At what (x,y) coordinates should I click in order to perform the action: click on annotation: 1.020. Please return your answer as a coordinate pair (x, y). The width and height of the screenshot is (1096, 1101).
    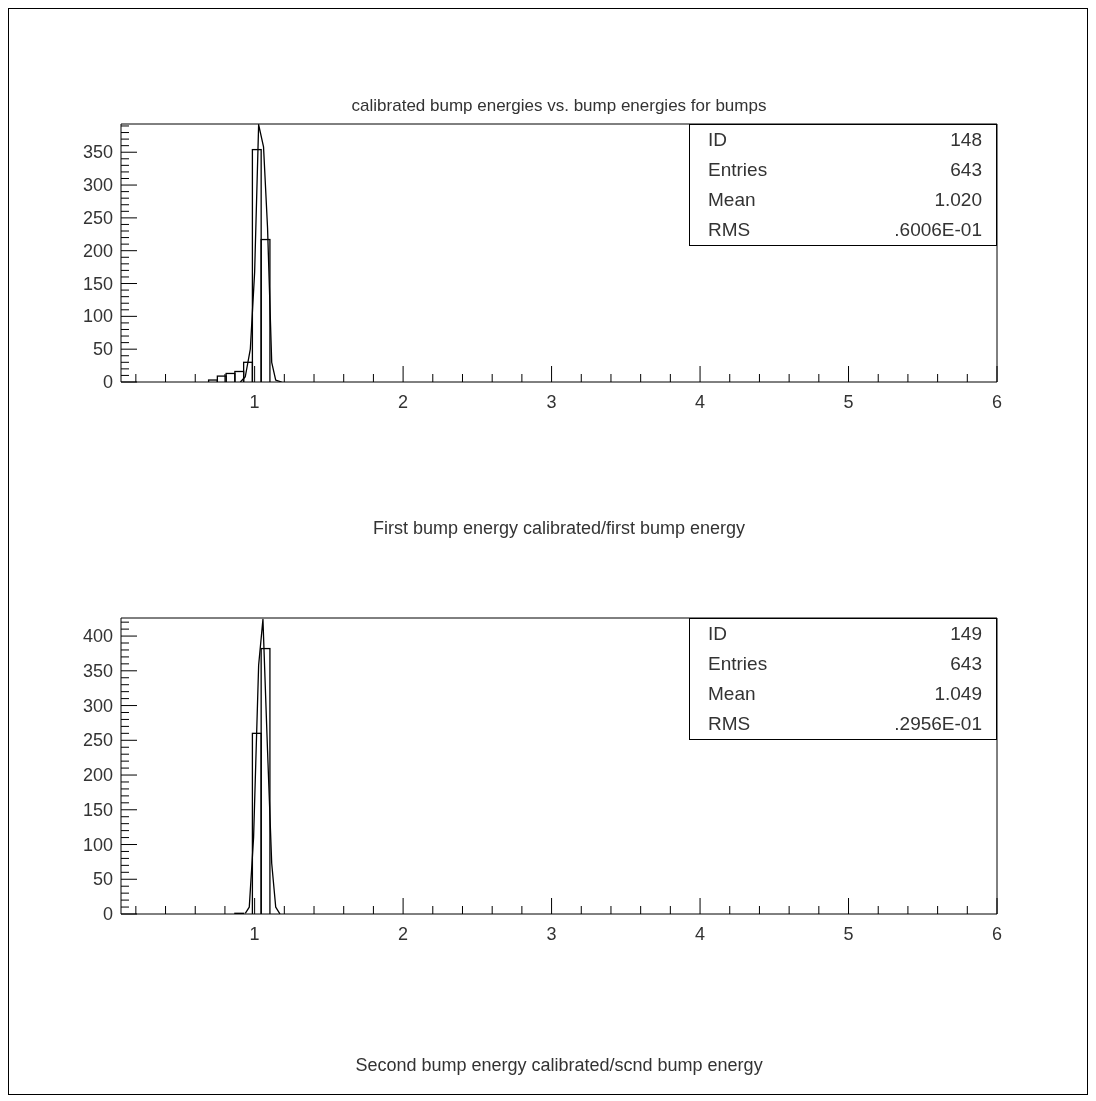
    Looking at the image, I should click on (958, 200).